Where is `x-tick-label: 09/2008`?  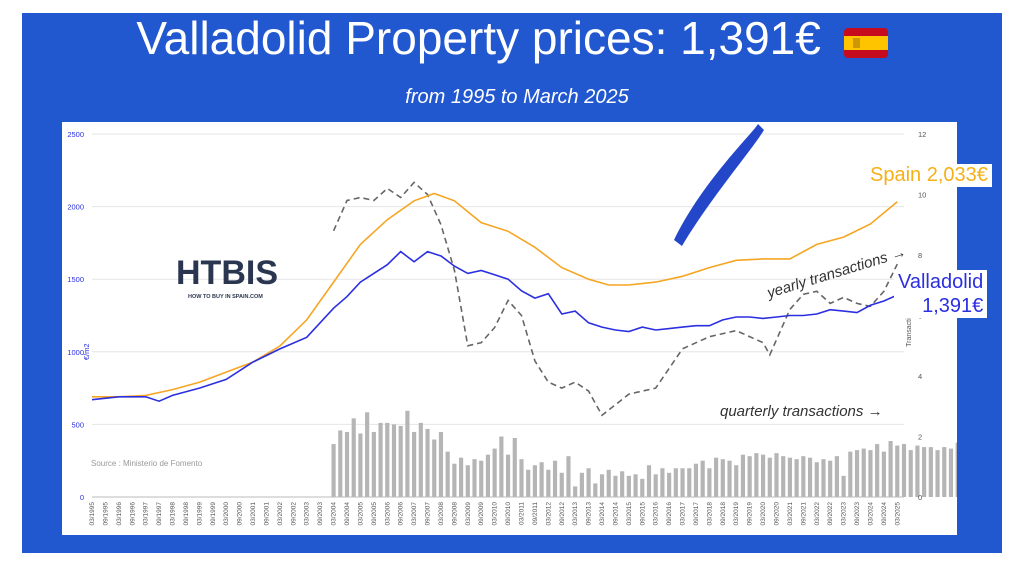
x-tick-label: 09/2008 is located at coordinates (454, 514).